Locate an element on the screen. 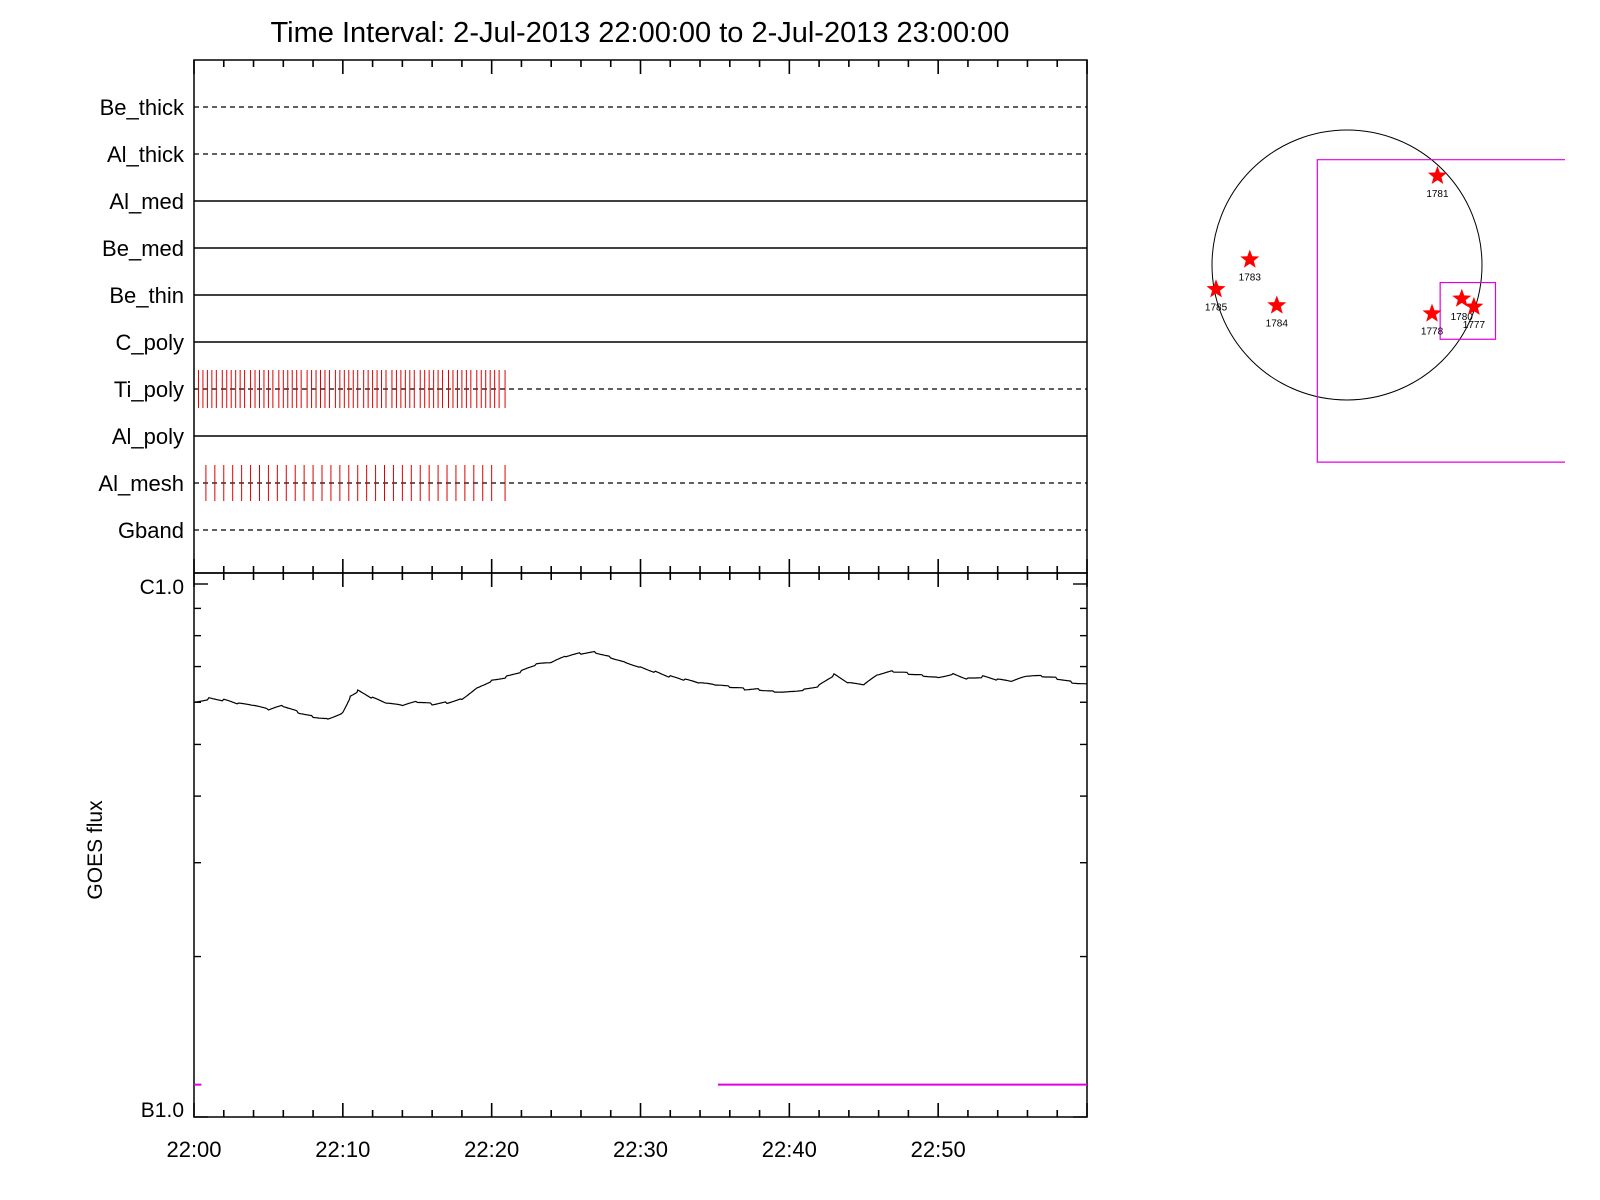 The height and width of the screenshot is (1200, 1600). goes-y-tick-label-bottom: B1.0 is located at coordinates (162, 1110).